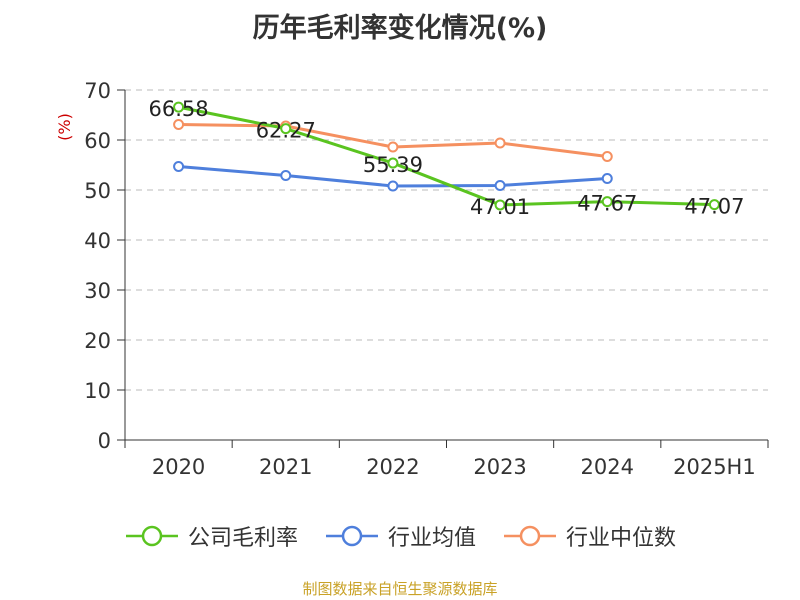 This screenshot has width=800, height=600. I want to click on y-tick-label: 40, so click(97, 241).